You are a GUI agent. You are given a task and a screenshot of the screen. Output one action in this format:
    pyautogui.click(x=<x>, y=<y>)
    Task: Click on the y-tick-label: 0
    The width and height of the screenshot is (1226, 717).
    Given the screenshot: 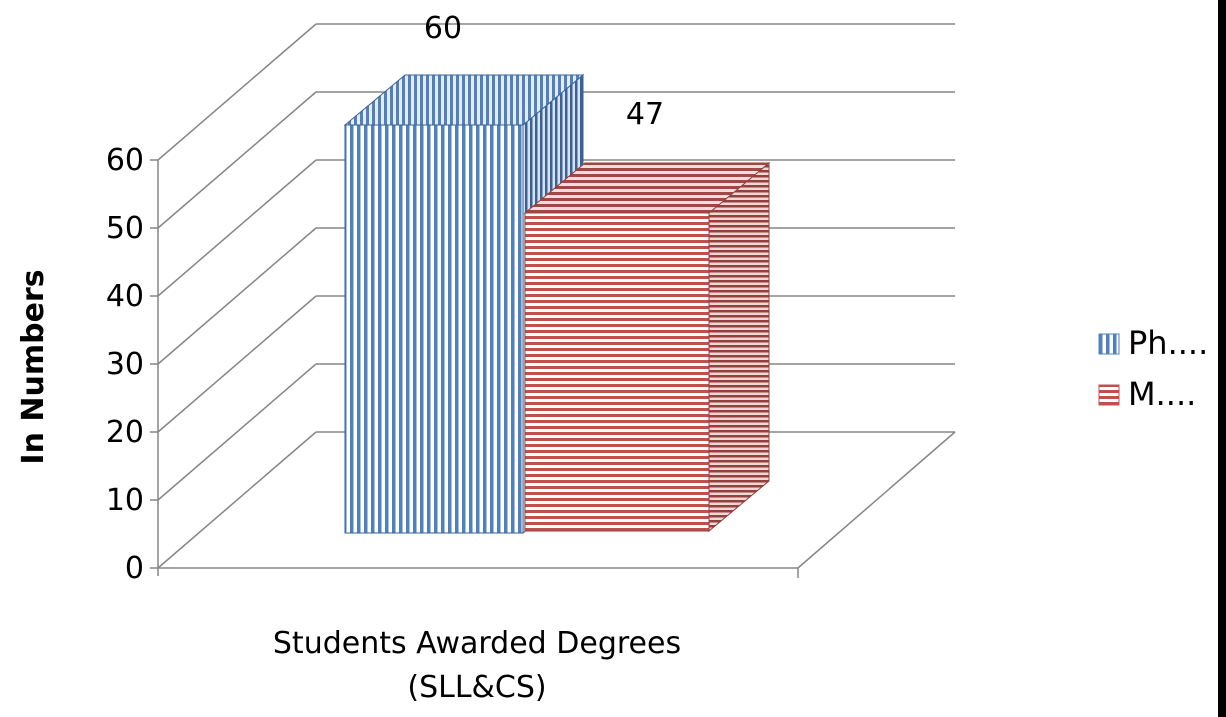 What is the action you would take?
    pyautogui.click(x=134, y=568)
    